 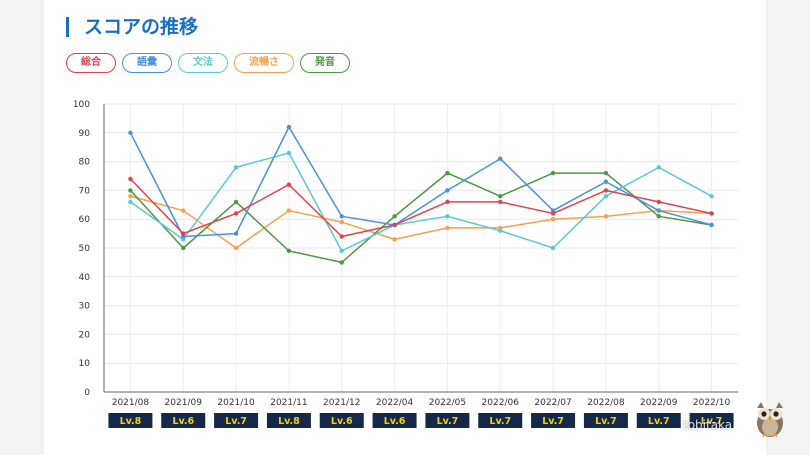 I want to click on x-tick-label: 2021/12, so click(x=341, y=403).